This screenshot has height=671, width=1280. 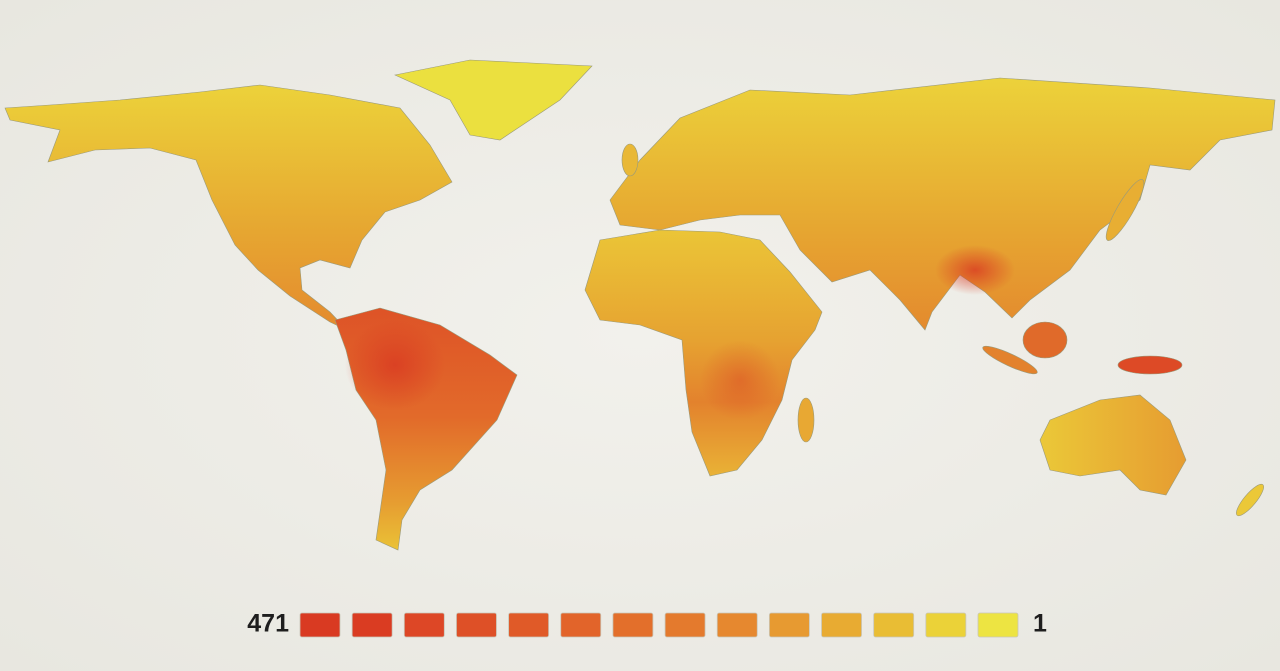 What do you see at coordinates (228, 207) in the screenshot?
I see `north-america` at bounding box center [228, 207].